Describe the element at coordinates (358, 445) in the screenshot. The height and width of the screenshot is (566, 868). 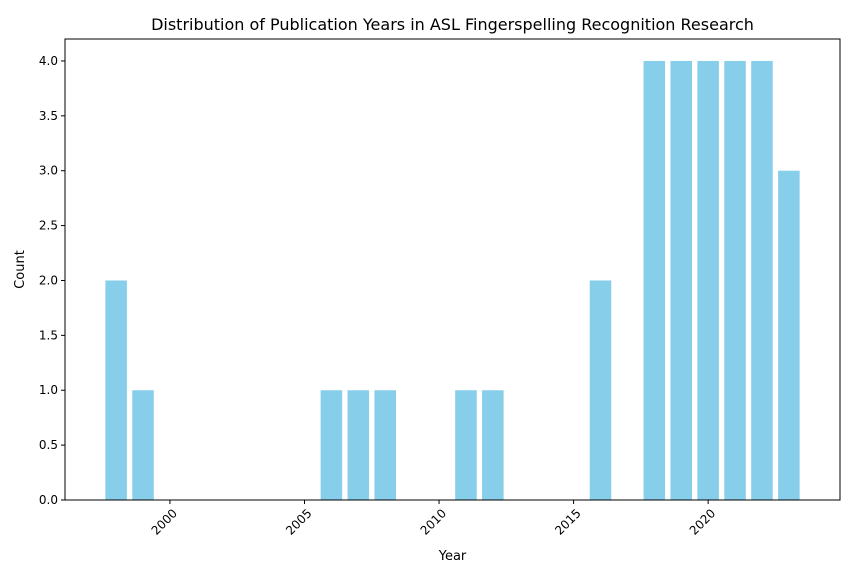
I see `bar-2007` at that location.